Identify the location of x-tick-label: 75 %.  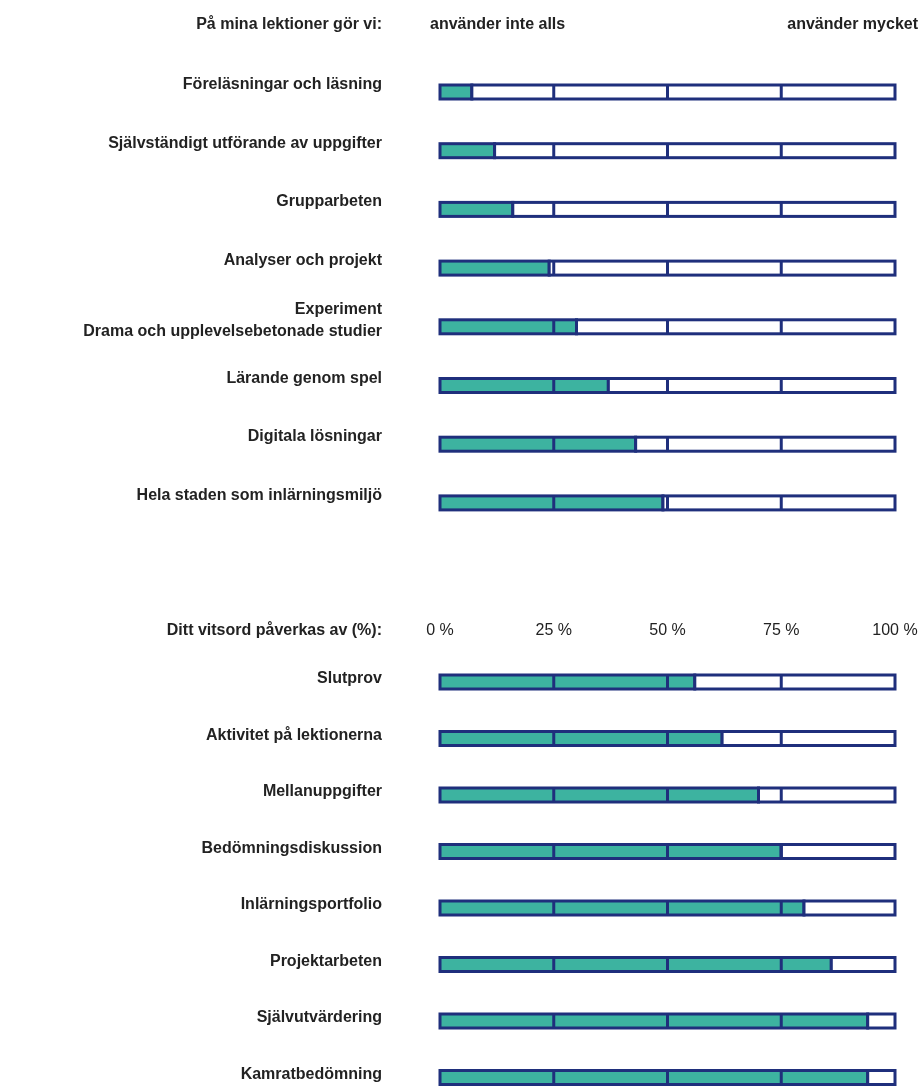
(781, 629).